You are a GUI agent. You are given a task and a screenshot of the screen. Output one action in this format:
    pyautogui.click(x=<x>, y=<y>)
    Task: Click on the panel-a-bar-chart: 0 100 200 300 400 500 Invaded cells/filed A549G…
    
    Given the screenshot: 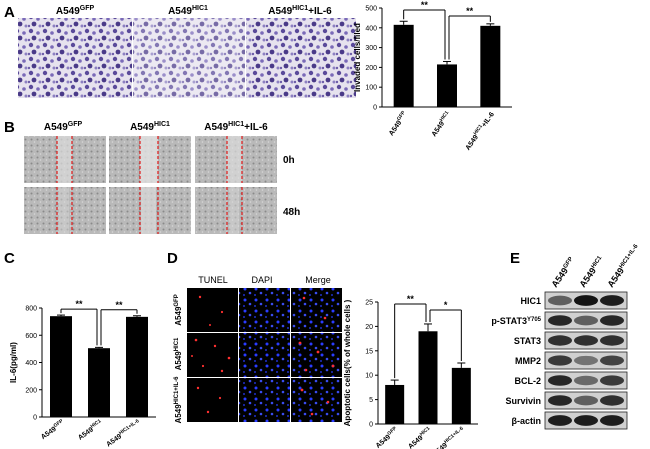 What is the action you would take?
    pyautogui.click(x=432, y=76)
    